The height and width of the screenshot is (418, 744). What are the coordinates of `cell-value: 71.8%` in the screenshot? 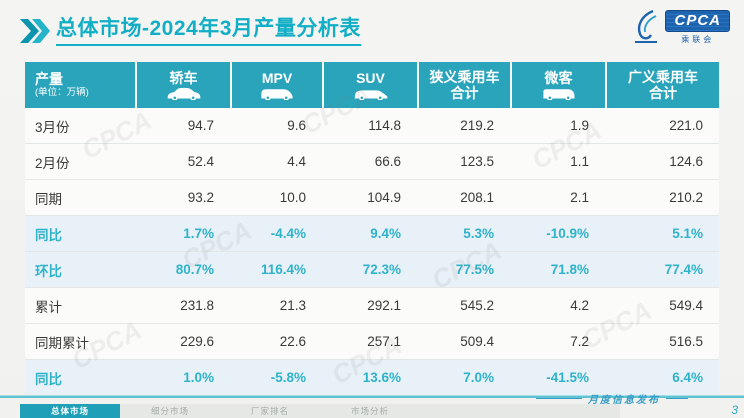 It's located at (569, 269).